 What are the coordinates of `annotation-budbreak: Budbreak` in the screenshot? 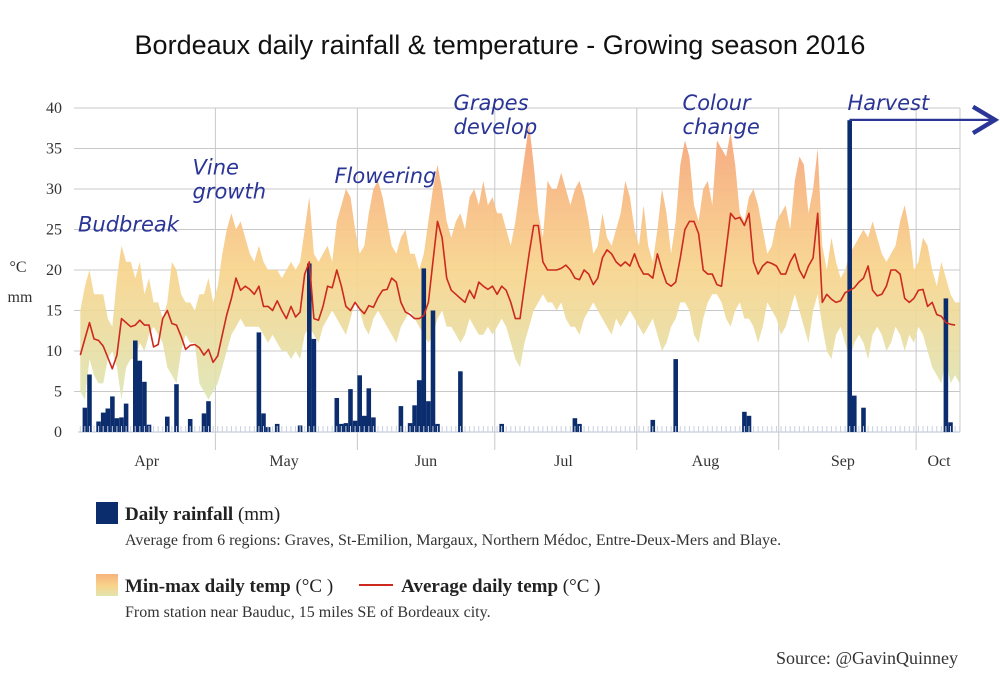 It's located at (129, 224).